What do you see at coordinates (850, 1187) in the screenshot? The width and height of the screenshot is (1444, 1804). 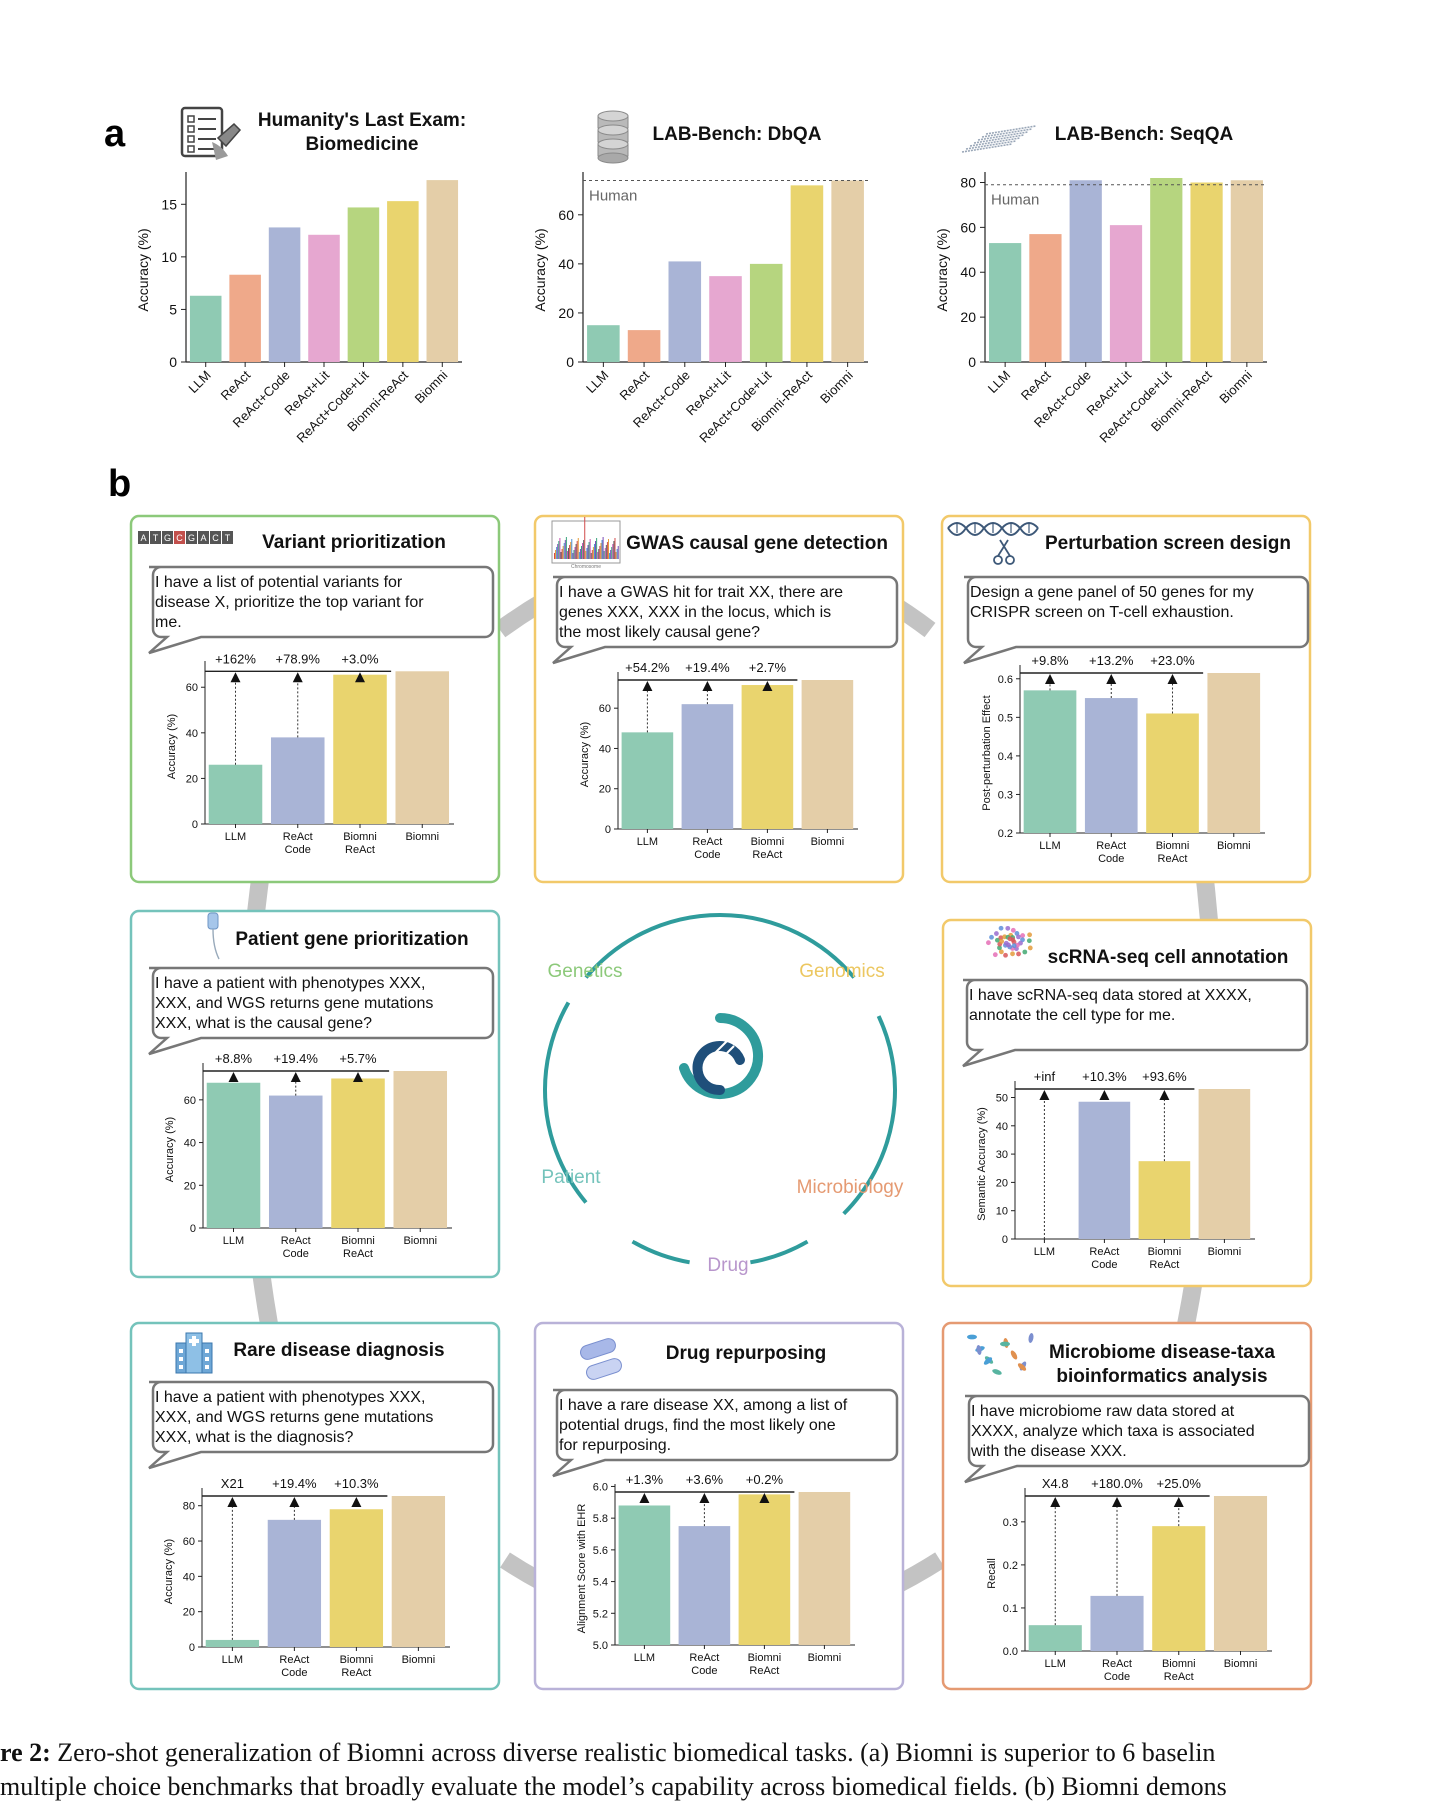 I see `hub-label-microbiology: Microbiology` at bounding box center [850, 1187].